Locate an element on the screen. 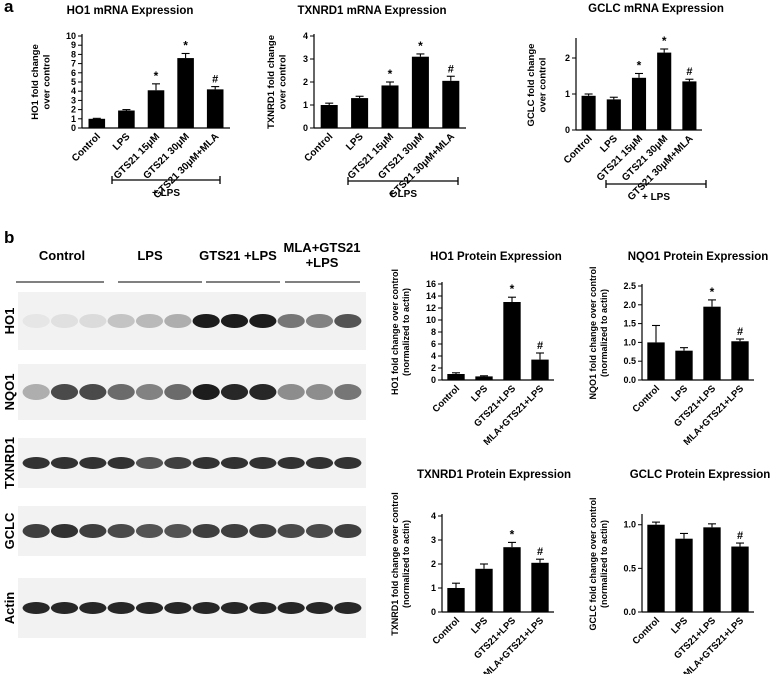 The width and height of the screenshot is (778, 674). txnrd1-mrna-bar is located at coordinates (329, 116).